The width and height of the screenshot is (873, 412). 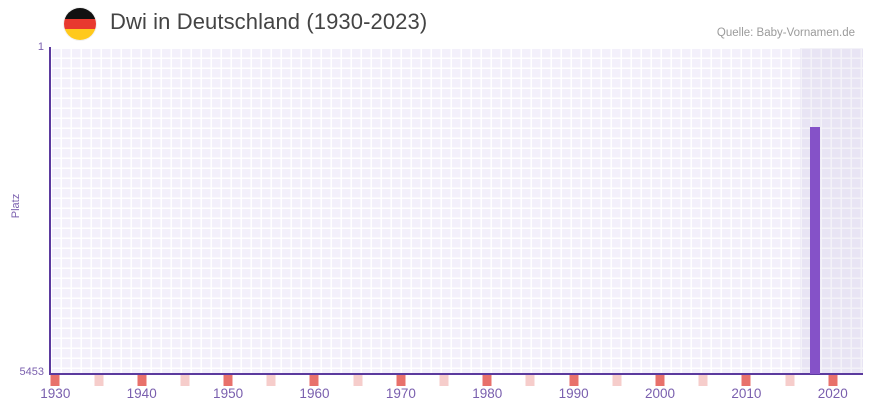 I want to click on x-axis-tick-label: 2000, so click(x=660, y=393).